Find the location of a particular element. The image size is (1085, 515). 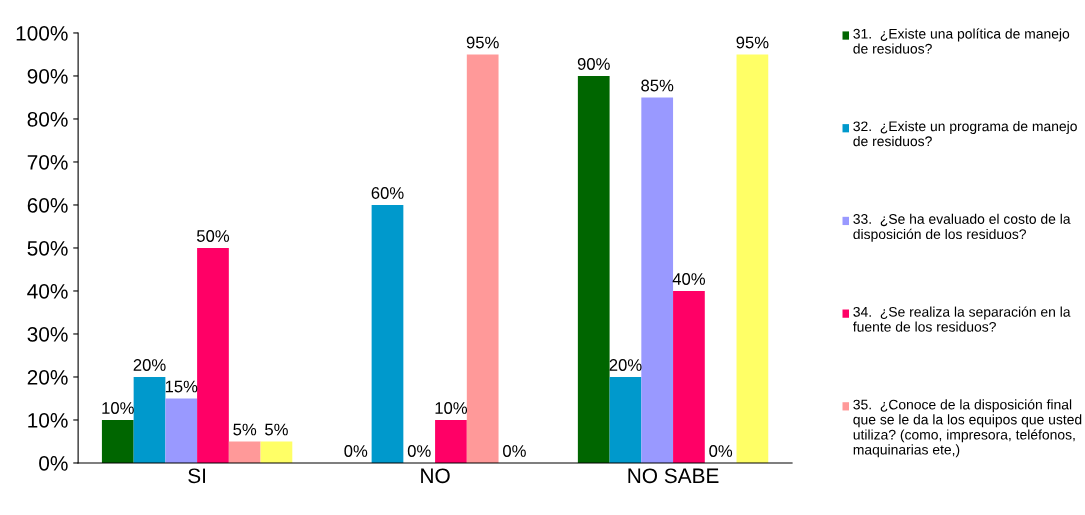

x-tick-label: NO is located at coordinates (435, 476).